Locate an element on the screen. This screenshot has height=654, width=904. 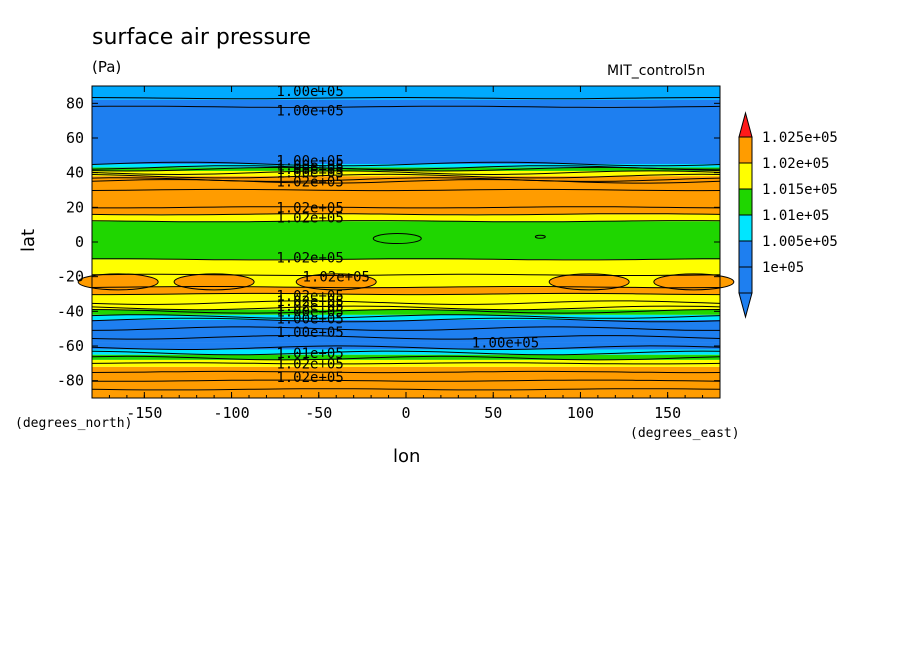
contour-label-13: 1.02e+05 is located at coordinates (309, 307).